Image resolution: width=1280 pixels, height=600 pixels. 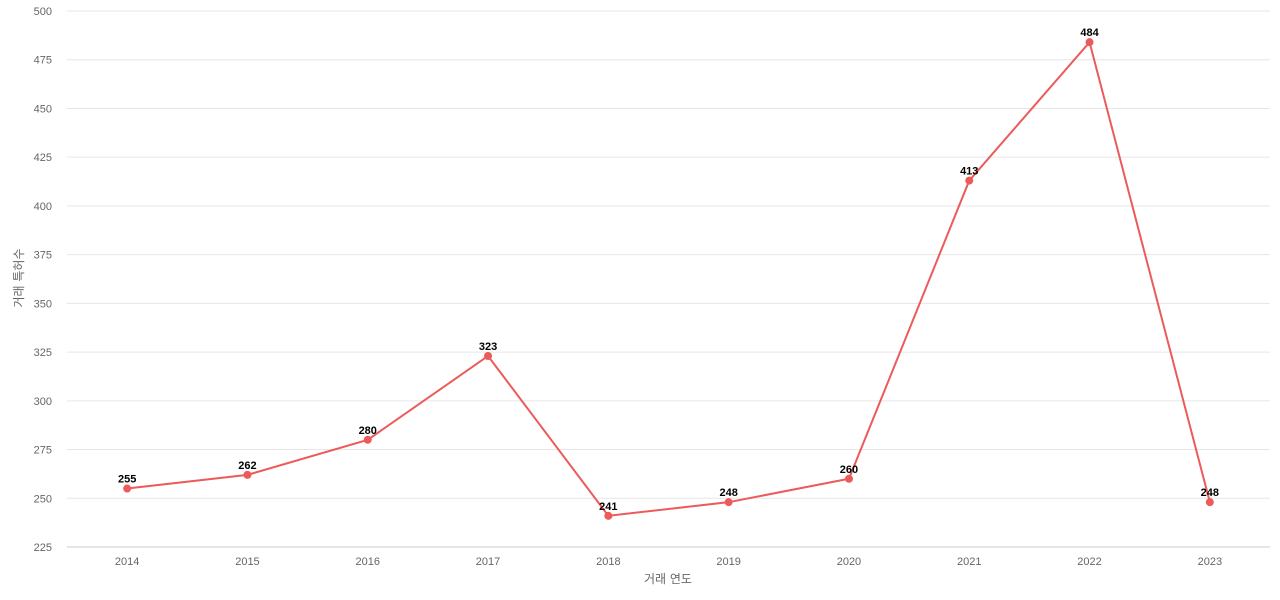 I want to click on data-label: 484, so click(x=1089, y=33).